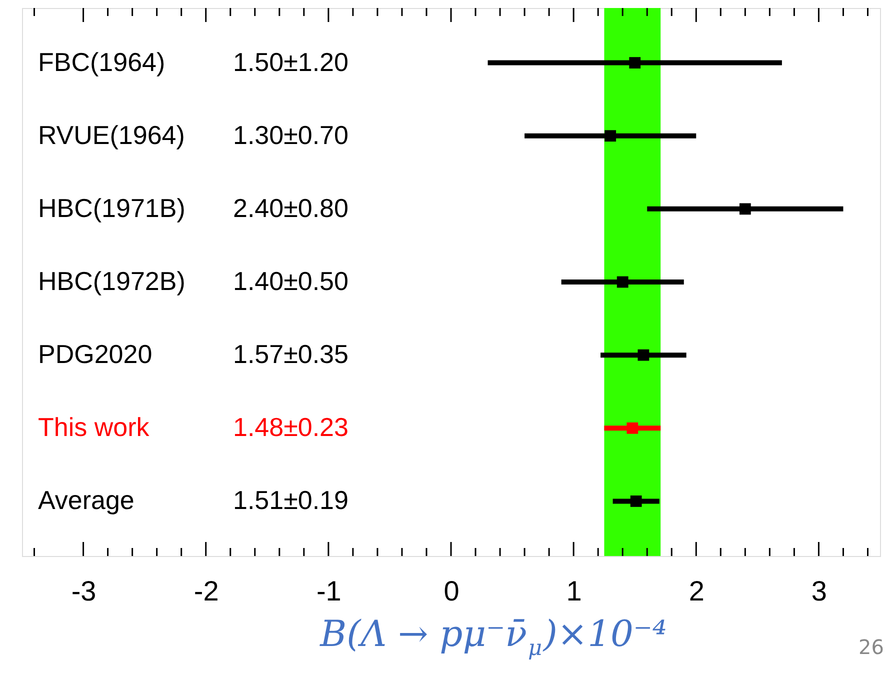  What do you see at coordinates (696, 591) in the screenshot?
I see `x-tick-label: 2` at bounding box center [696, 591].